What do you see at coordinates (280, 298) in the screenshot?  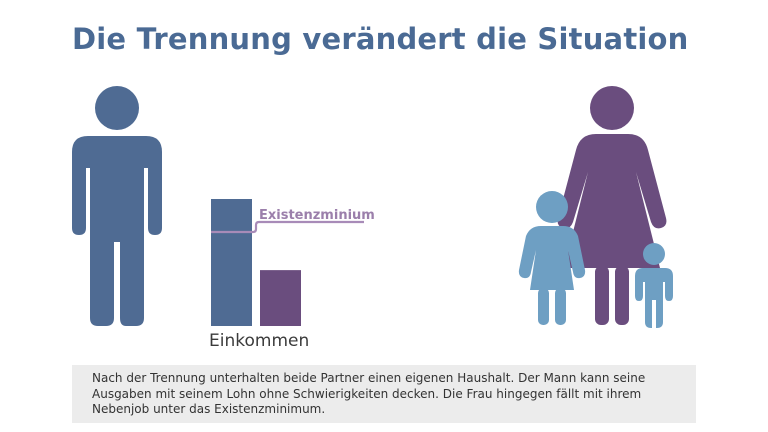 I see `bar-woman-income` at bounding box center [280, 298].